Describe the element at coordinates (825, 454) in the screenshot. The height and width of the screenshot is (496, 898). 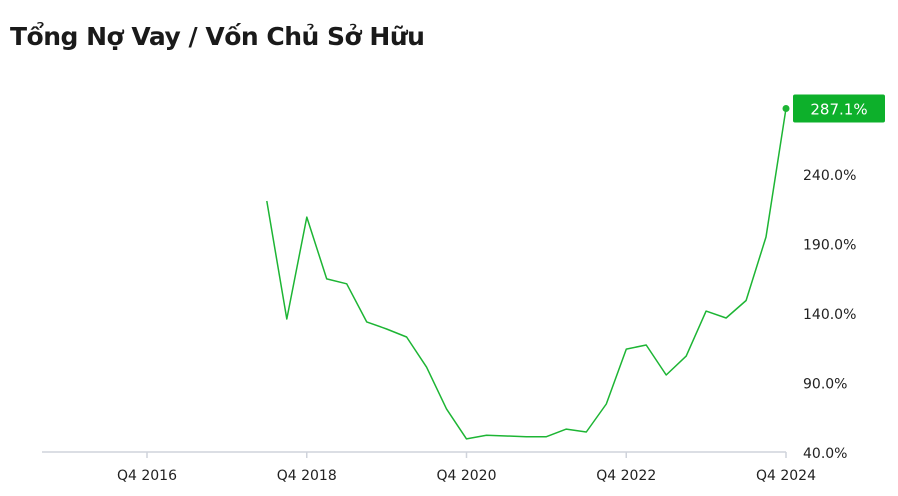
I see `y-tick-label: 40.0%` at that location.